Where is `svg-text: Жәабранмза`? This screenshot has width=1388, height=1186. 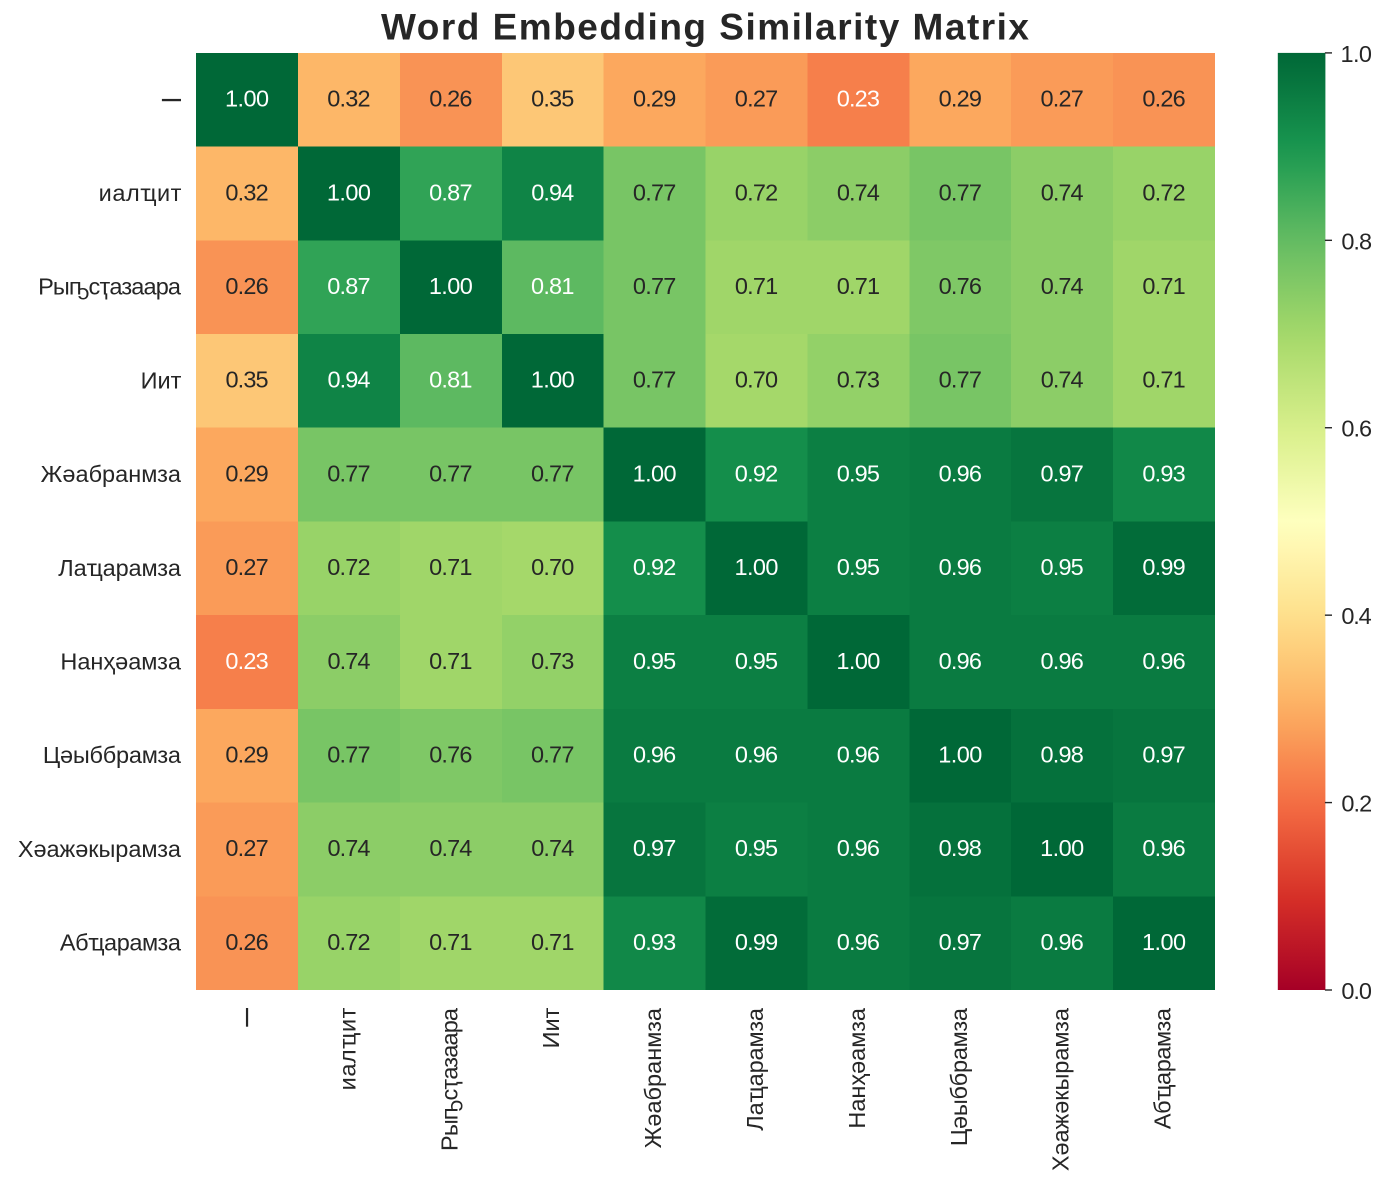
svg-text: Жәабранмза is located at coordinates (653, 1077).